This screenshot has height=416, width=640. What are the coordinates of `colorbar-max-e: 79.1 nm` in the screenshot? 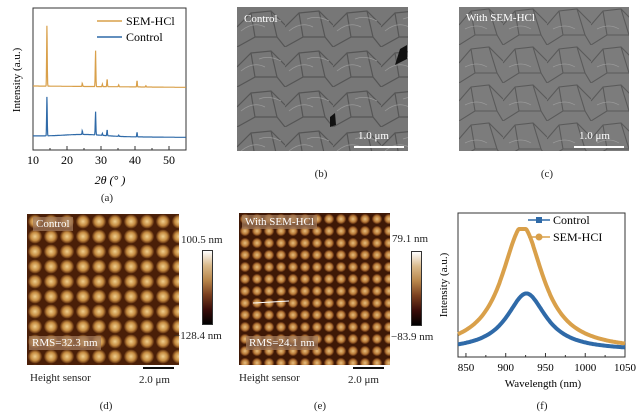 It's located at (410, 239).